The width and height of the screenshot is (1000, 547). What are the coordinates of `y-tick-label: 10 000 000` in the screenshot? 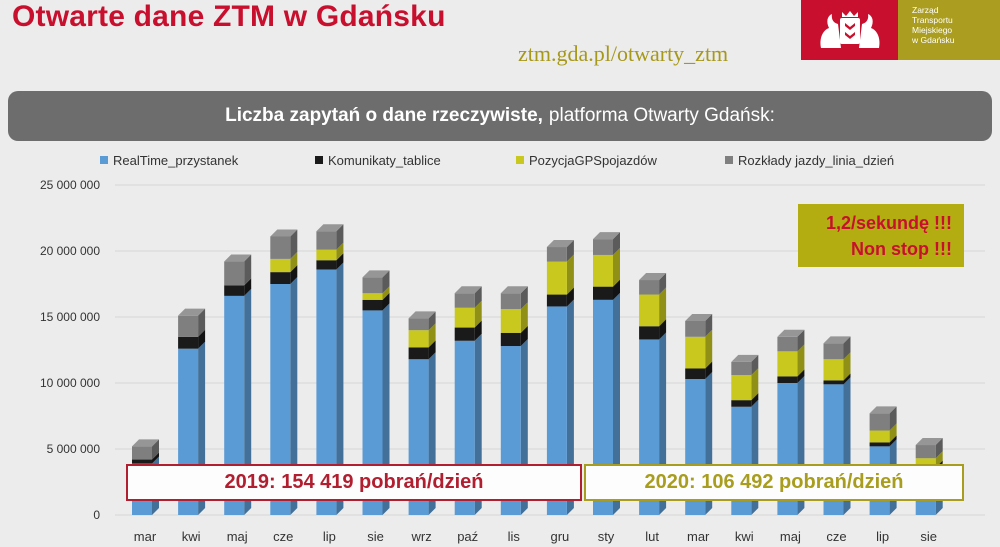 It's located at (70, 383).